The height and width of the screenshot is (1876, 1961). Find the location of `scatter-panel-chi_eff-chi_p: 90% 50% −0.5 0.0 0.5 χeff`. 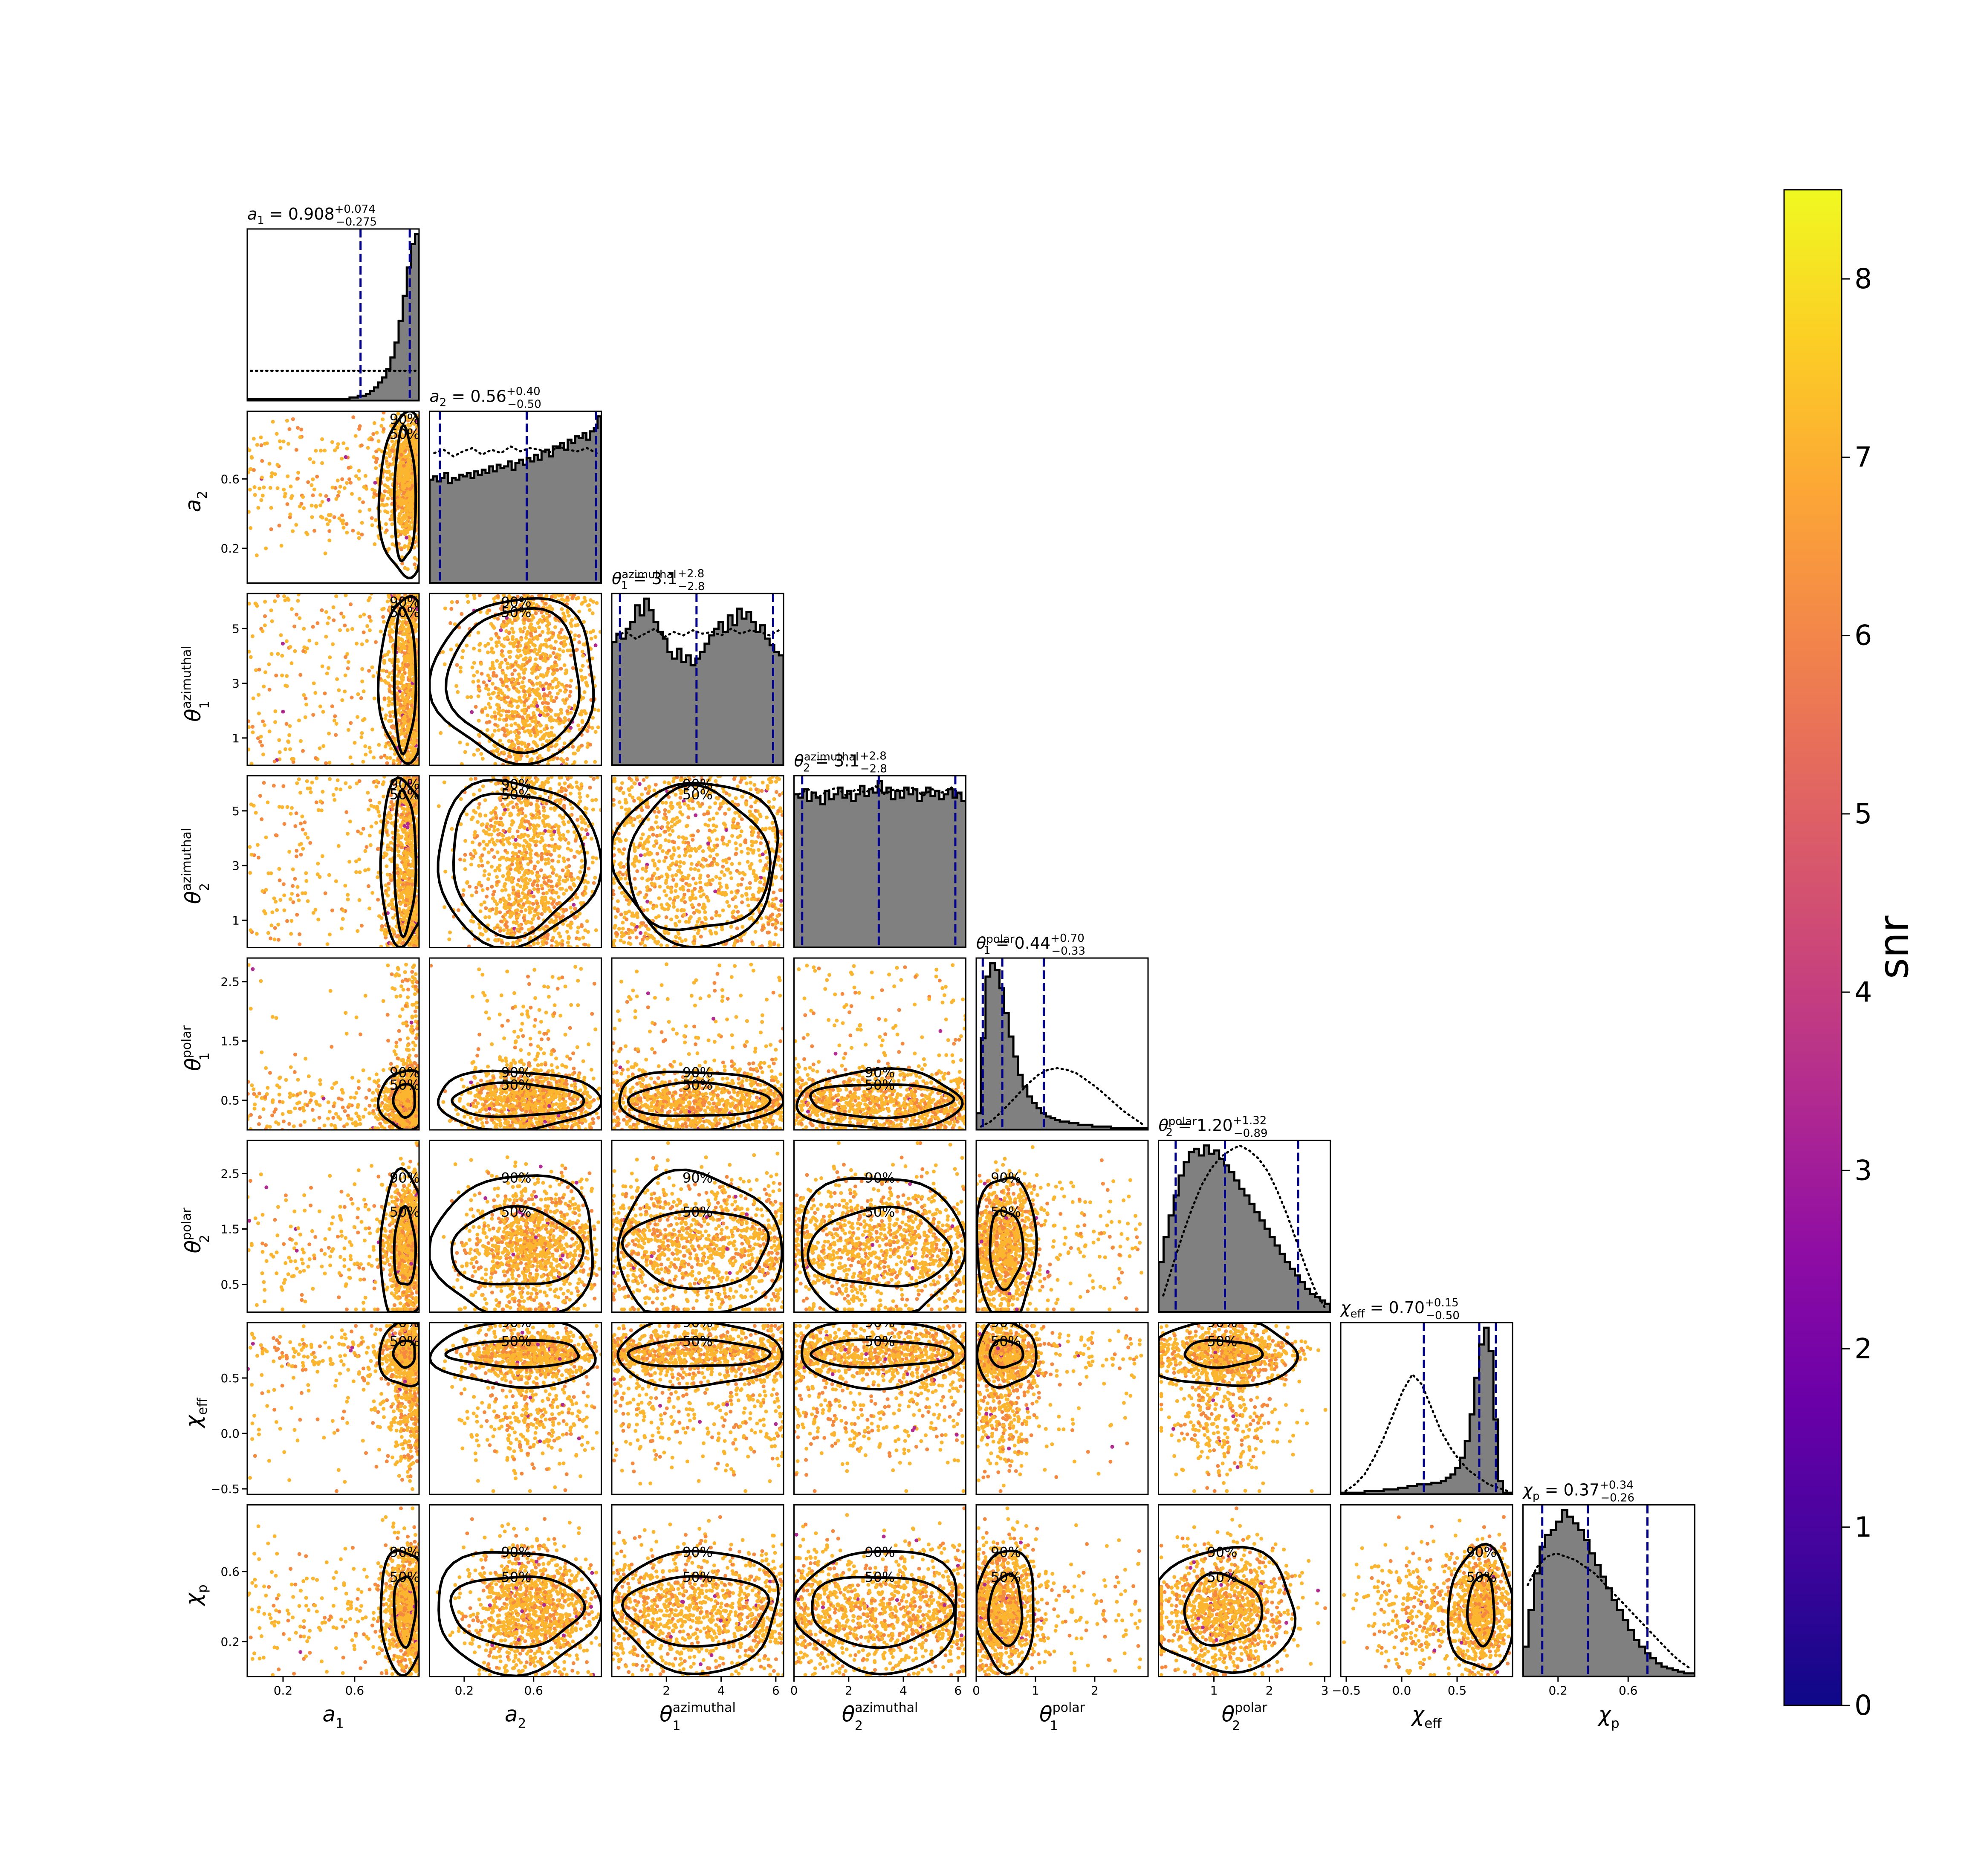

scatter-panel-chi_eff-chi_p: 90% 50% −0.5 0.0 0.5 χeff is located at coordinates (1422, 1618).